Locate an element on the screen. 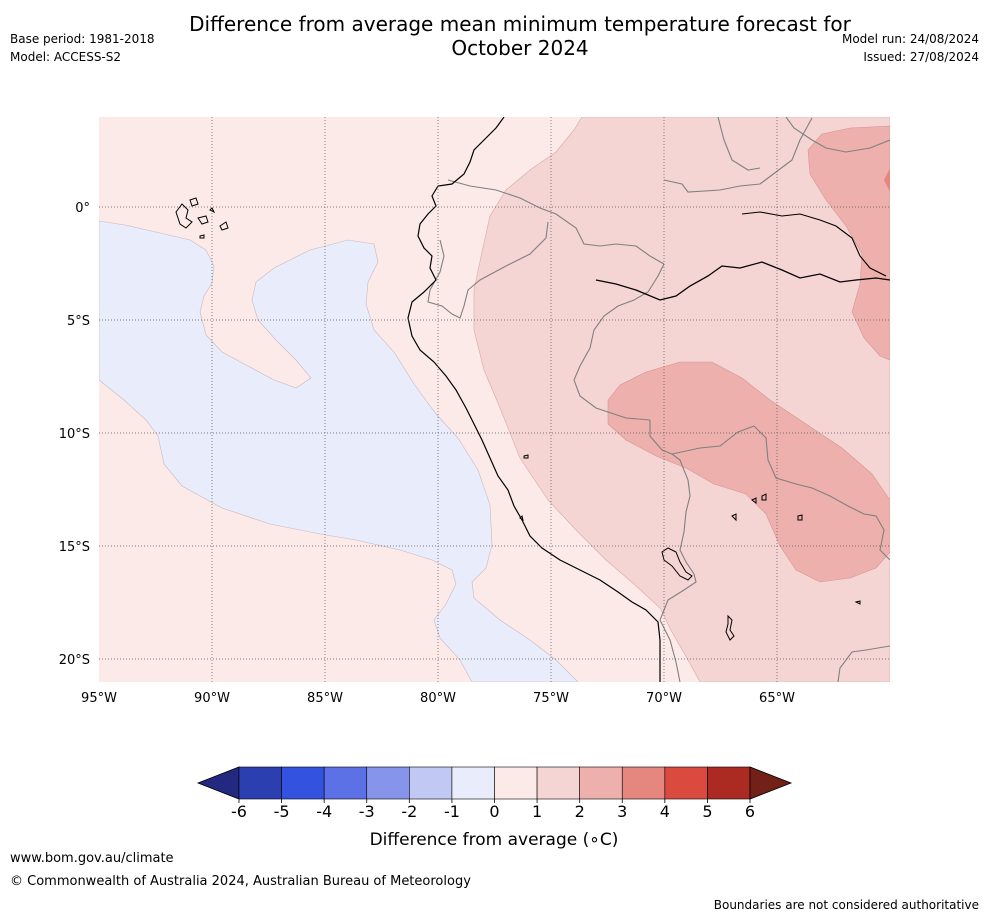 This screenshot has width=988, height=919. lon-label: 80°W is located at coordinates (438, 698).